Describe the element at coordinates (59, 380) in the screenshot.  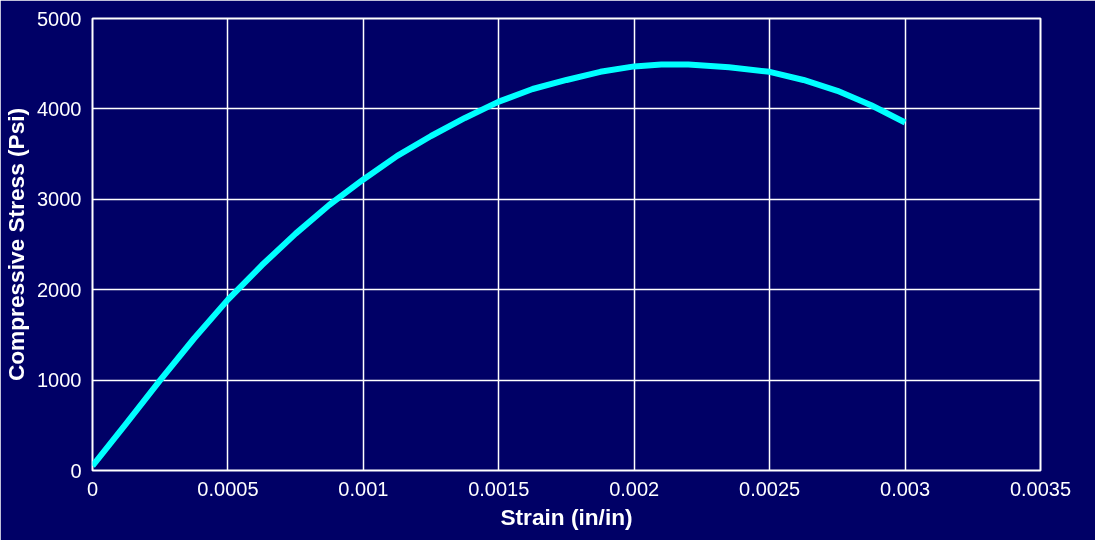
I see `y-tick-label: 1000` at that location.